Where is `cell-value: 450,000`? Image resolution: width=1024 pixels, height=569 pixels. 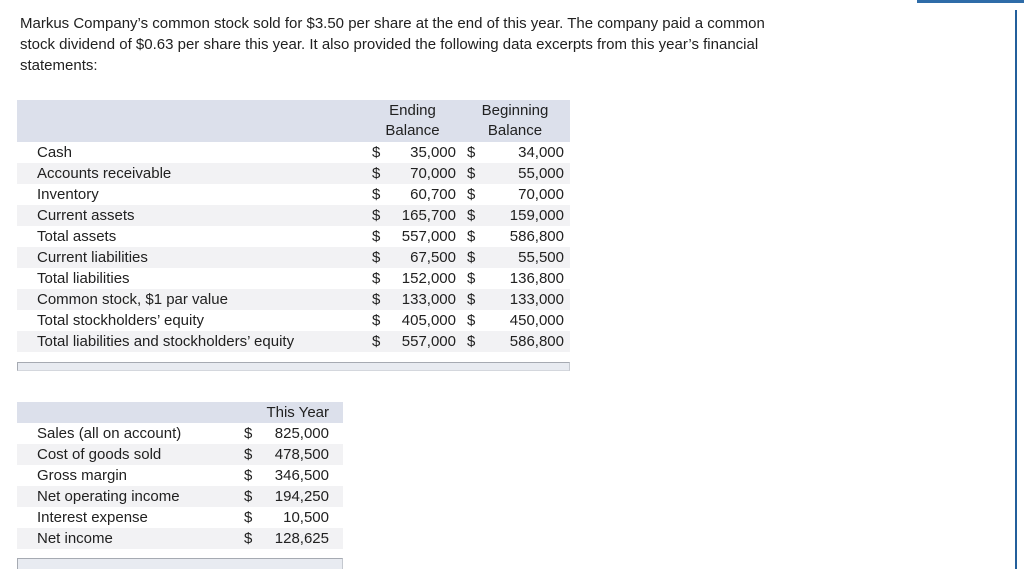
cell-value: 450,000 is located at coordinates (536, 320).